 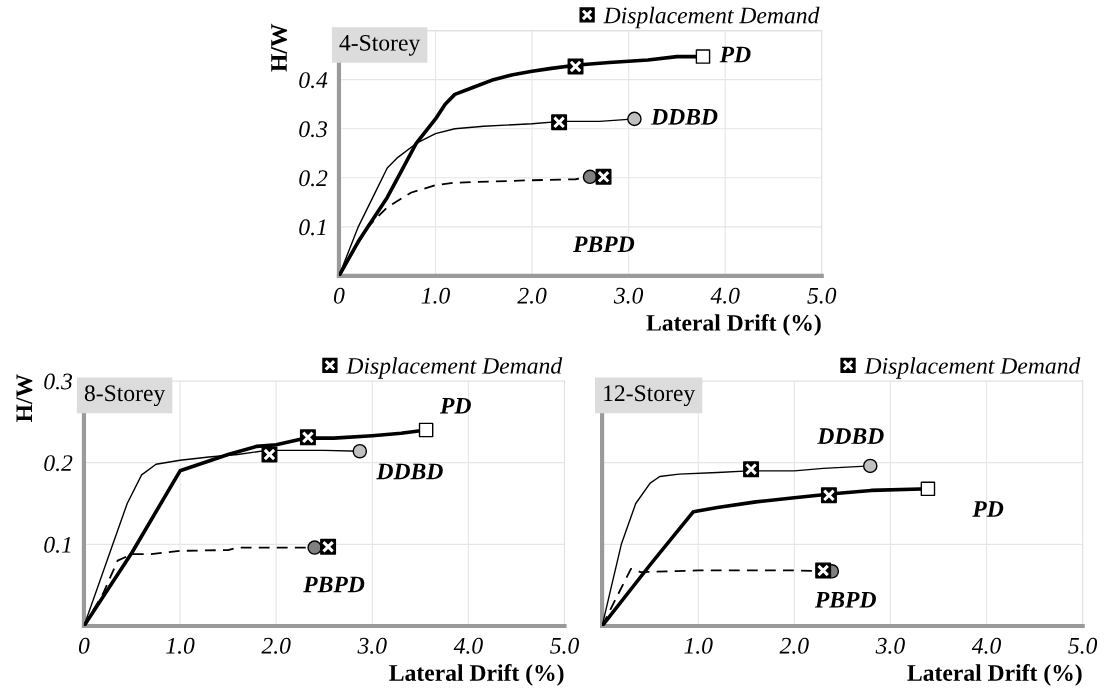 I want to click on chart-title: 12-Storey, so click(x=650, y=396).